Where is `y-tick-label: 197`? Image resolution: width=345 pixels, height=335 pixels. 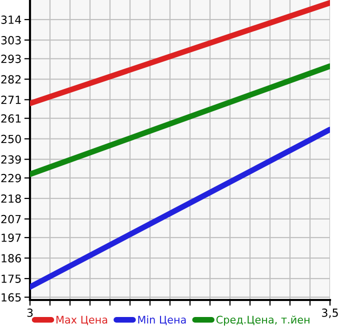 y-tick-label: 197 is located at coordinates (11, 238).